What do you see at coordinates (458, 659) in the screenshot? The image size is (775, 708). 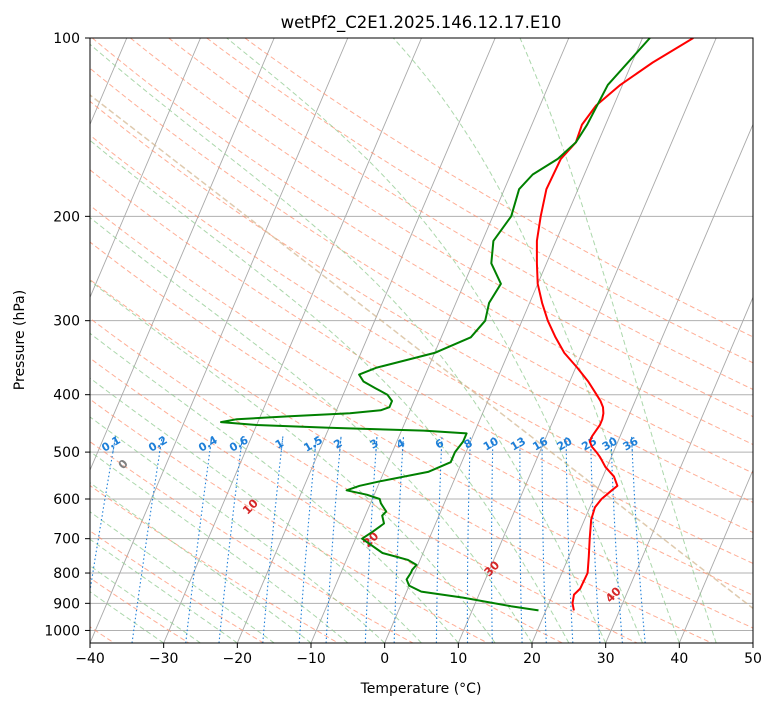 I see `x-tick-label: 10` at bounding box center [458, 659].